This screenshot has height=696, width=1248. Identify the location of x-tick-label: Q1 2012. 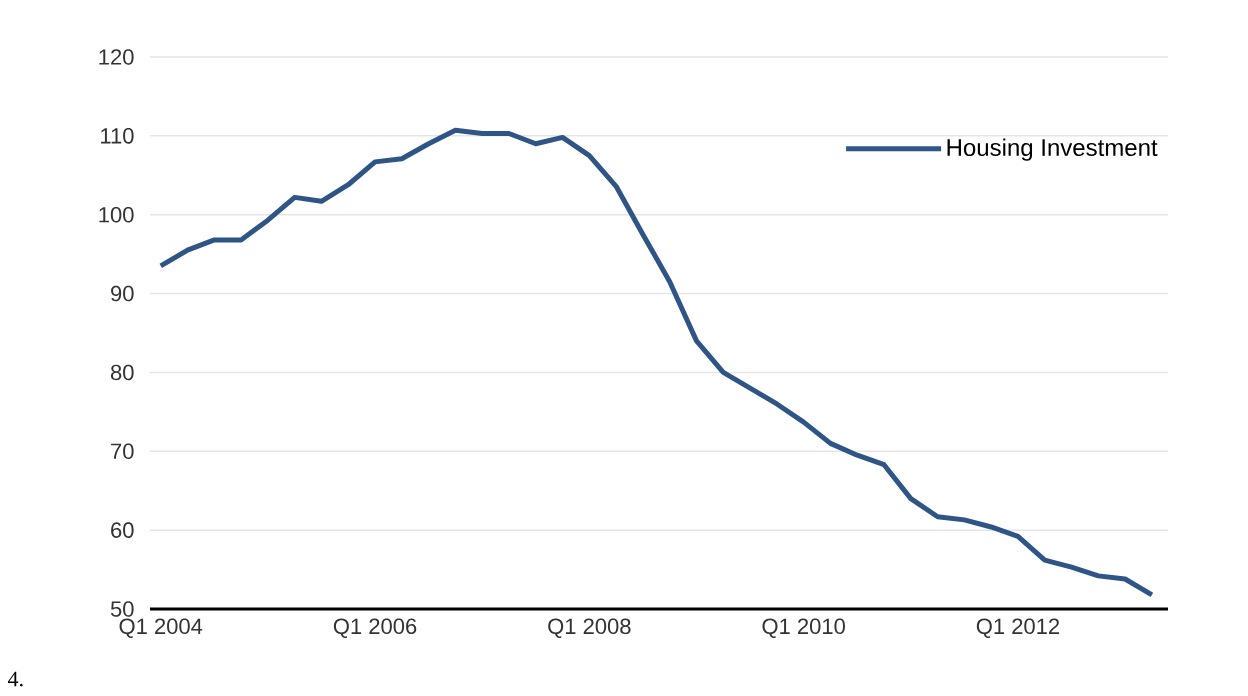
(1018, 628).